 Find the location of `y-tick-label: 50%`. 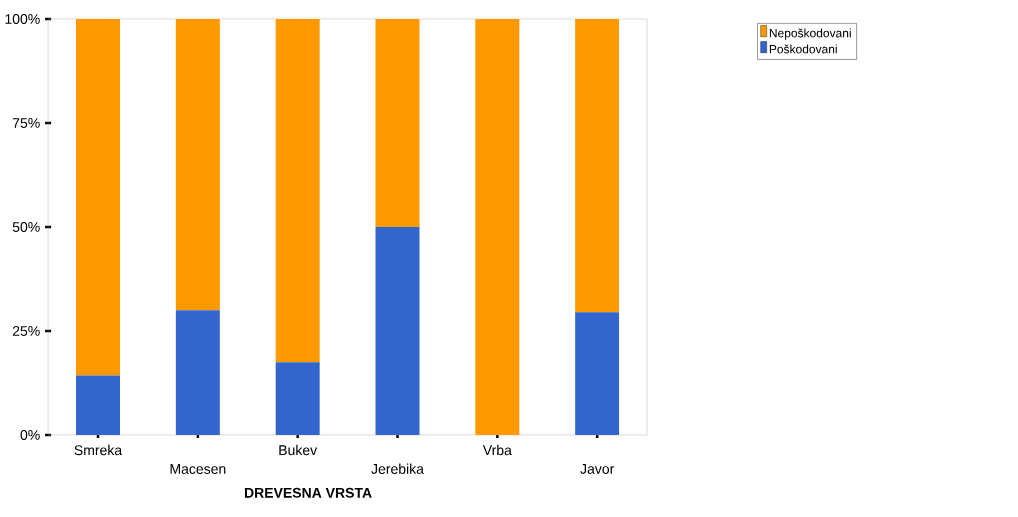

y-tick-label: 50% is located at coordinates (26, 227).